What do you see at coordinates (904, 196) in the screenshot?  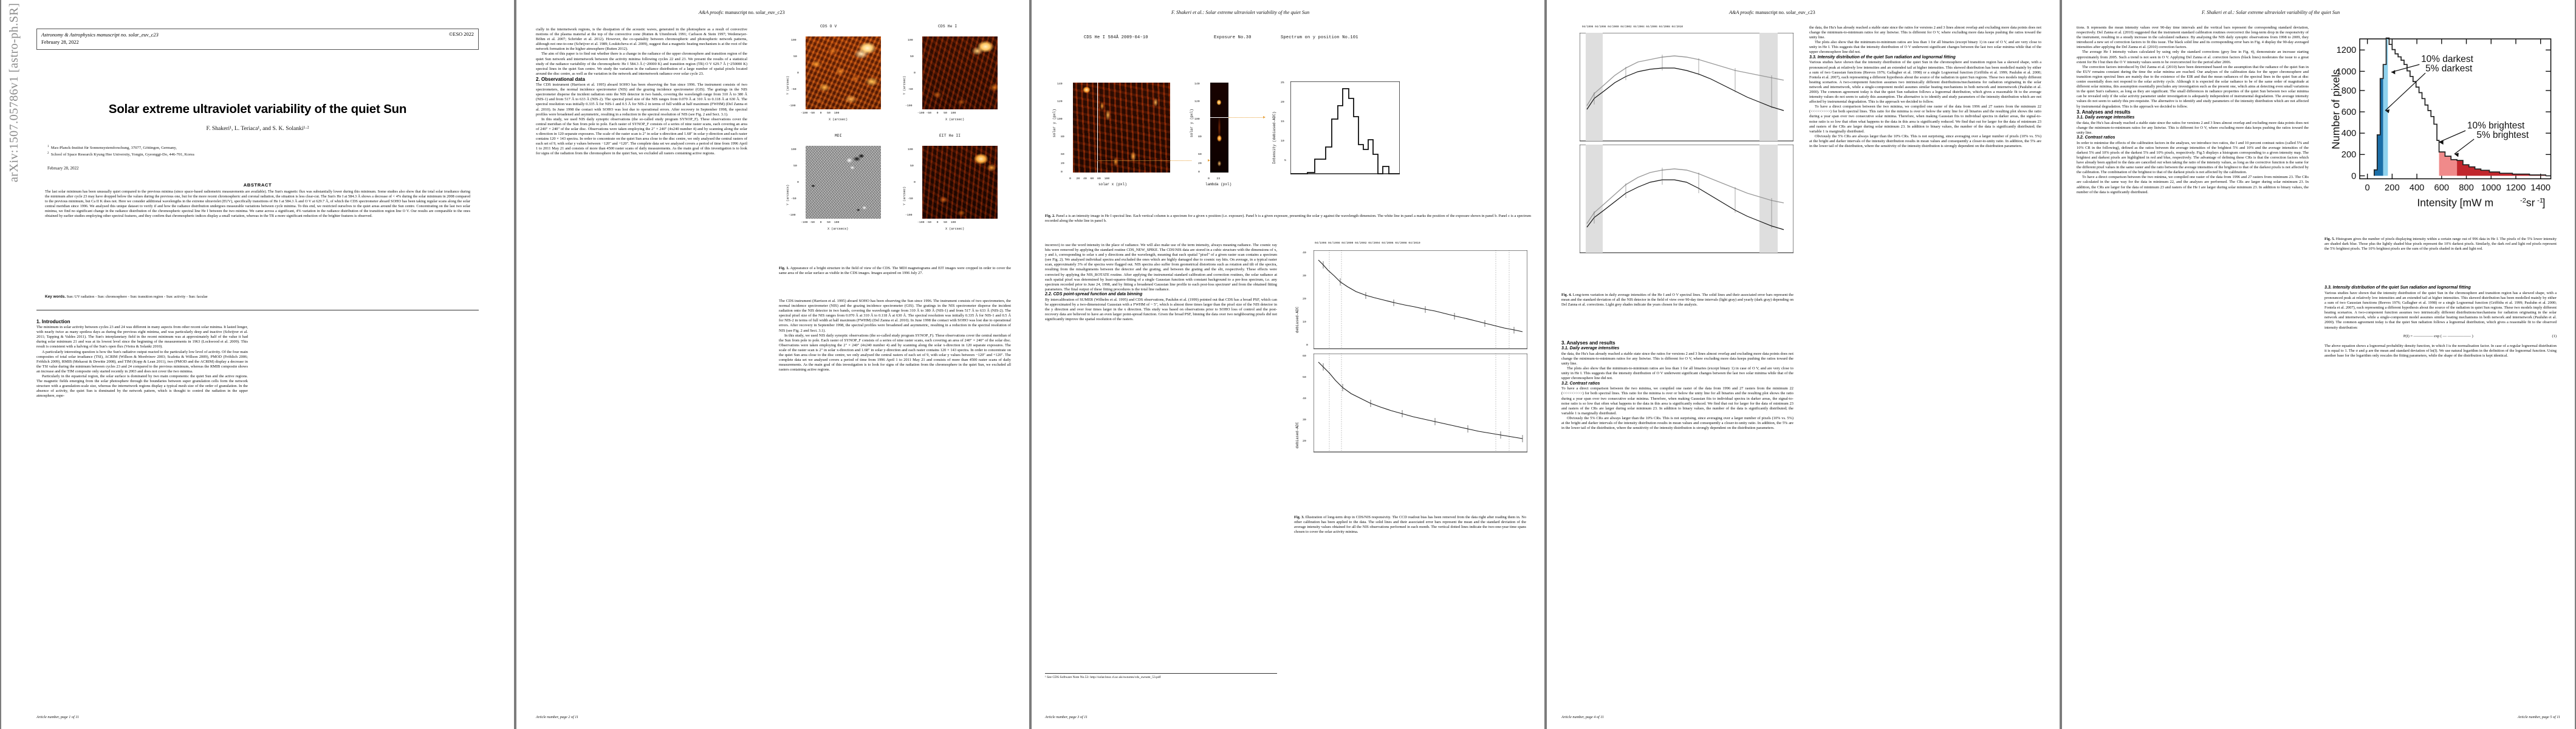 I see `panel-ylabel: Y (arcsec)` at bounding box center [904, 196].